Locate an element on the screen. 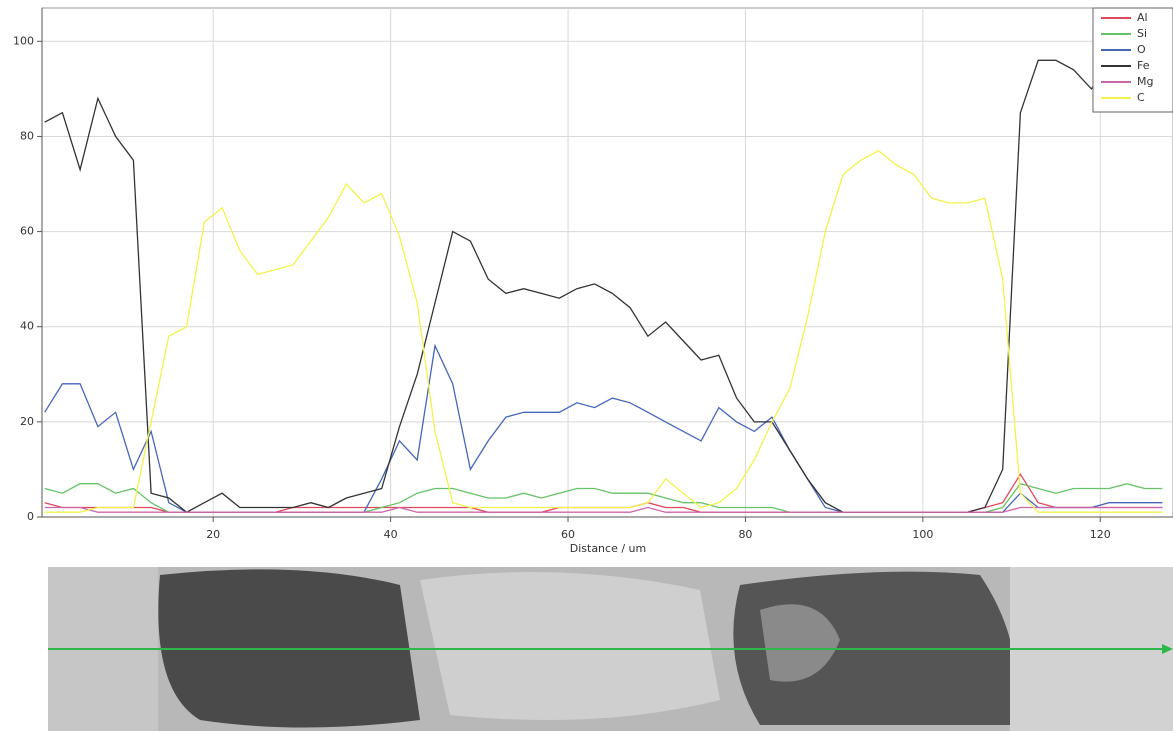 Image resolution: width=1173 pixels, height=731 pixels. legend-label: O is located at coordinates (1141, 49).